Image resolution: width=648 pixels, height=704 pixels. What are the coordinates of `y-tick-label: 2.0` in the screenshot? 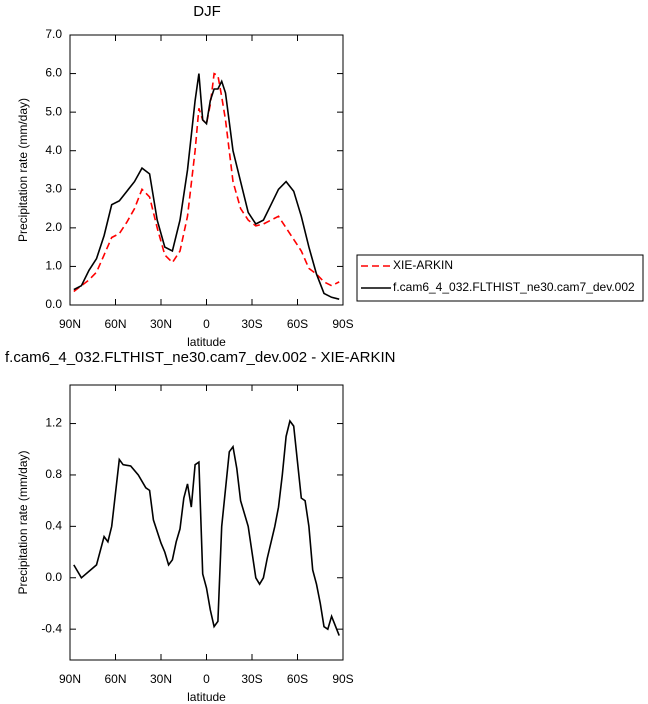 It's located at (53, 227).